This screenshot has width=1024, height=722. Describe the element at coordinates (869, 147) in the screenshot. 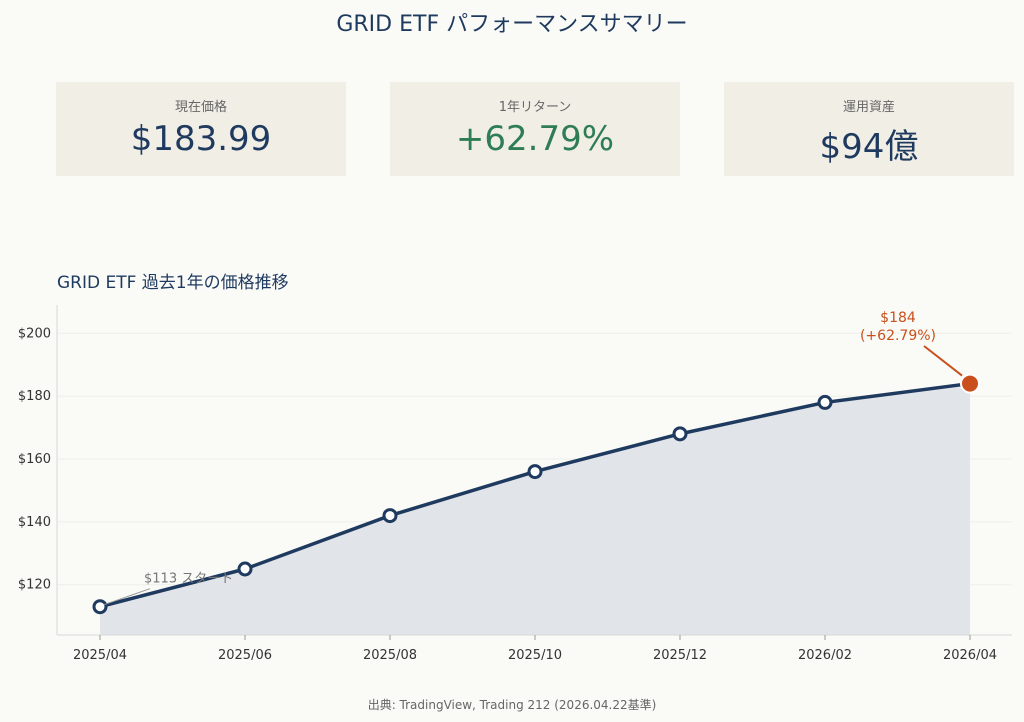

I see `card-value: $94億` at that location.